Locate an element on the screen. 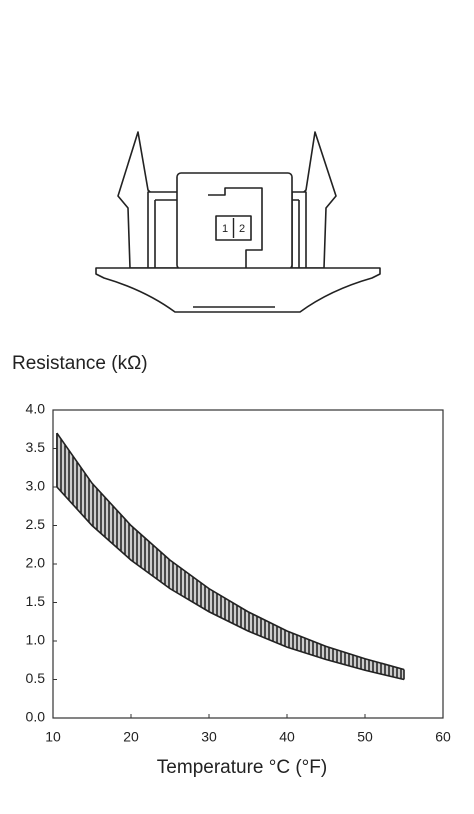 The image size is (474, 814). y-tick-label: 0.5 is located at coordinates (36, 678).